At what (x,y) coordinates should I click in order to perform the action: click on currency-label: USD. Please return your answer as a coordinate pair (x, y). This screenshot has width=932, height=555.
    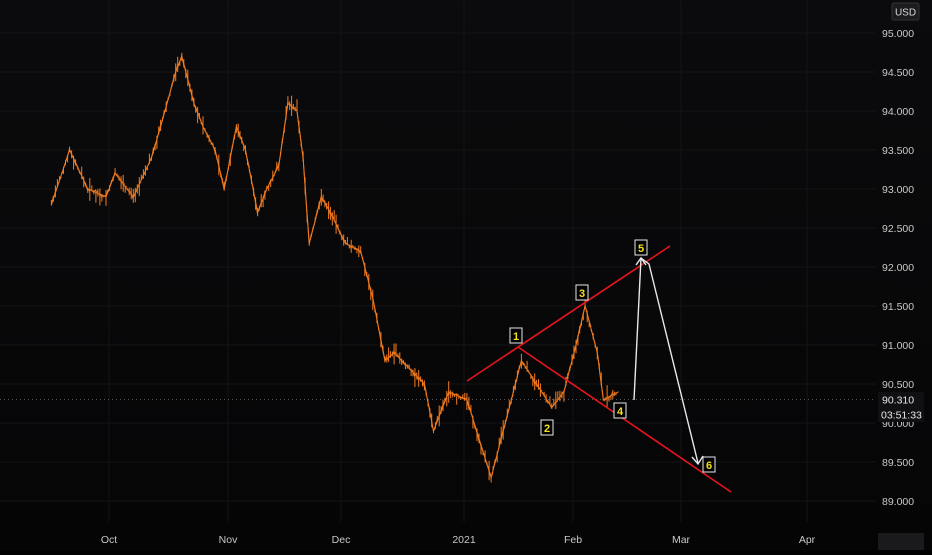
    Looking at the image, I should click on (905, 13).